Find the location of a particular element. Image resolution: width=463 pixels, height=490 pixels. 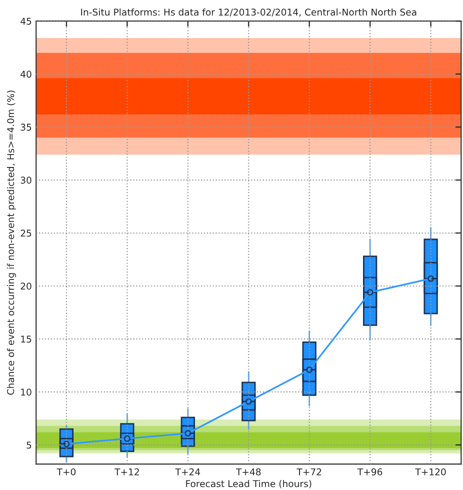

y-tick-label: 25 is located at coordinates (26, 233).